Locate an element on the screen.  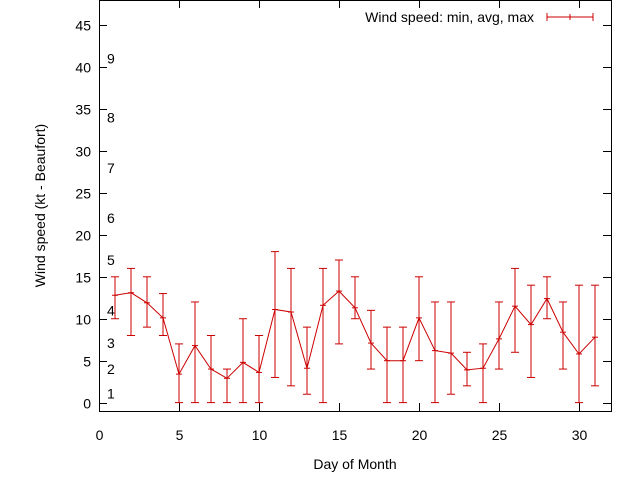
beaufort-label: 3 is located at coordinates (111, 343).